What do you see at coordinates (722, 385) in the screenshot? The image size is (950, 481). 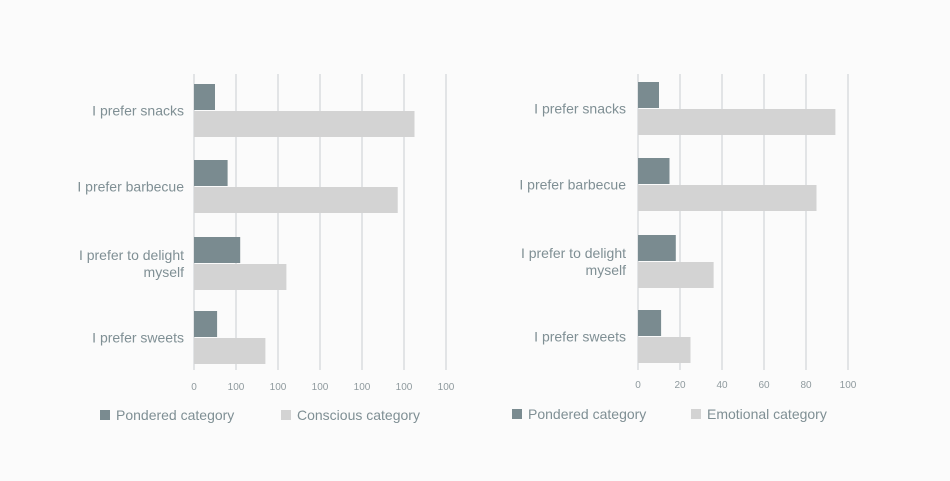 I see `x-tick-label: 40` at bounding box center [722, 385].